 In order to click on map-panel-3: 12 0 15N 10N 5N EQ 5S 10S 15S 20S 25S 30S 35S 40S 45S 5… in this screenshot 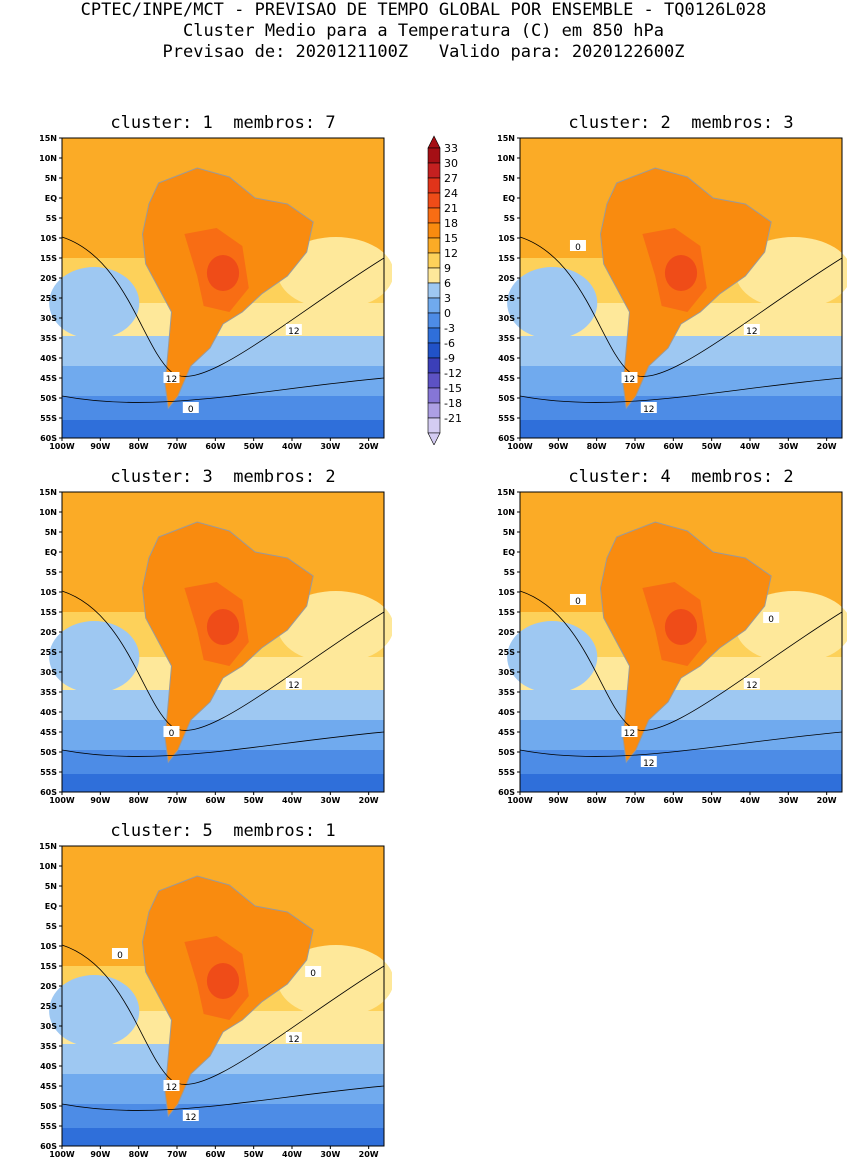, I will do `click(215, 646)`.